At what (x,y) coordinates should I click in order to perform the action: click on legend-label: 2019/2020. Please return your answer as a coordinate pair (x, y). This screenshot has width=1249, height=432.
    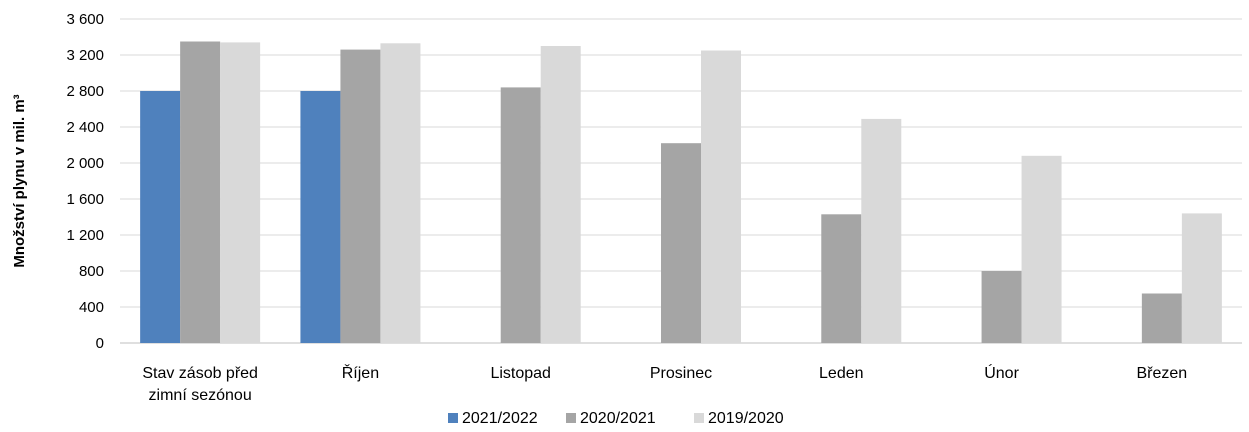
    Looking at the image, I should click on (746, 418).